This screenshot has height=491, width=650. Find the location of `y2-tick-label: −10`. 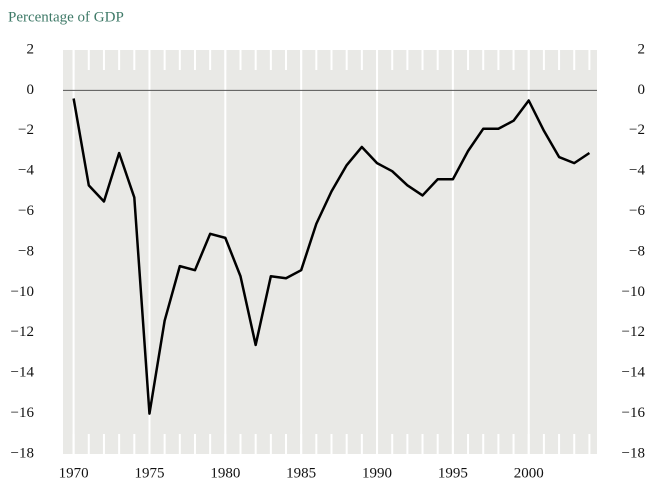

y2-tick-label: −10 is located at coordinates (633, 292).